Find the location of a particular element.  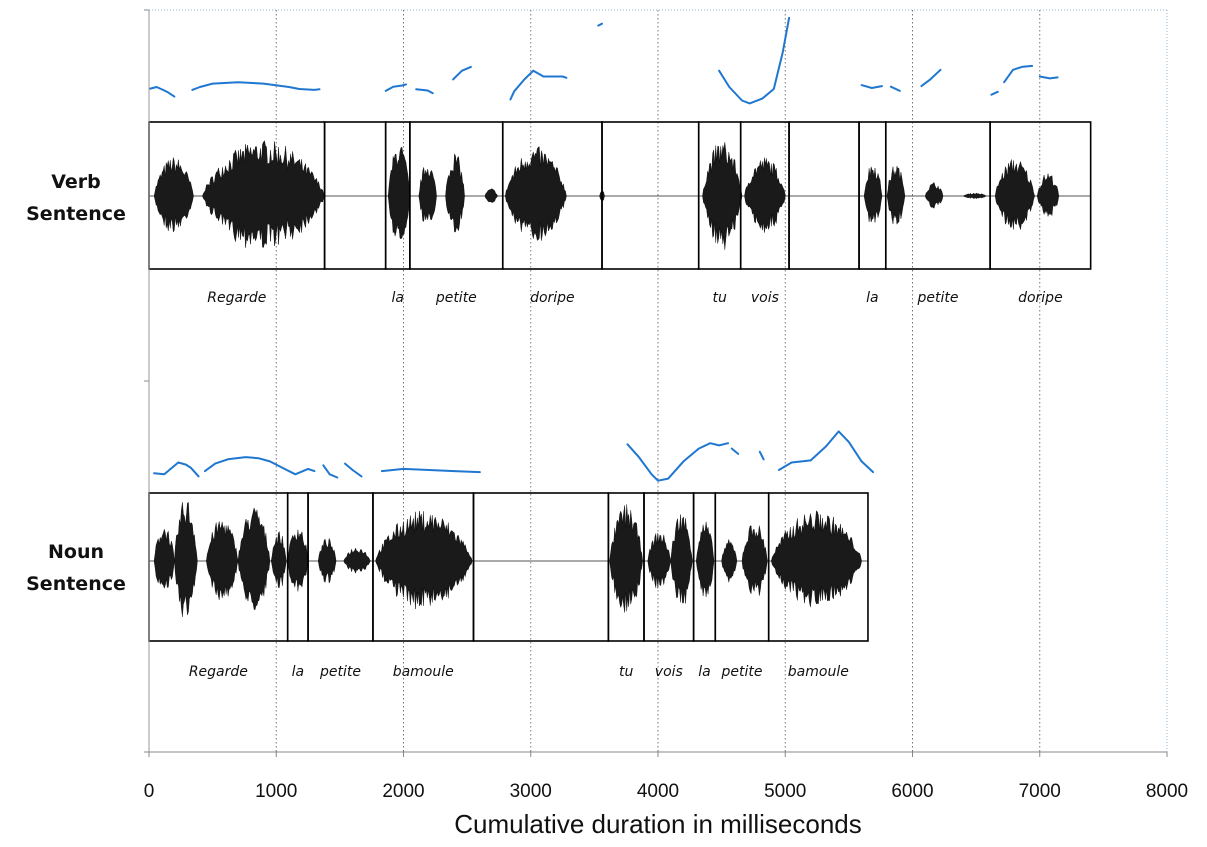

row-label-noun-line1: Noun is located at coordinates (76, 552).